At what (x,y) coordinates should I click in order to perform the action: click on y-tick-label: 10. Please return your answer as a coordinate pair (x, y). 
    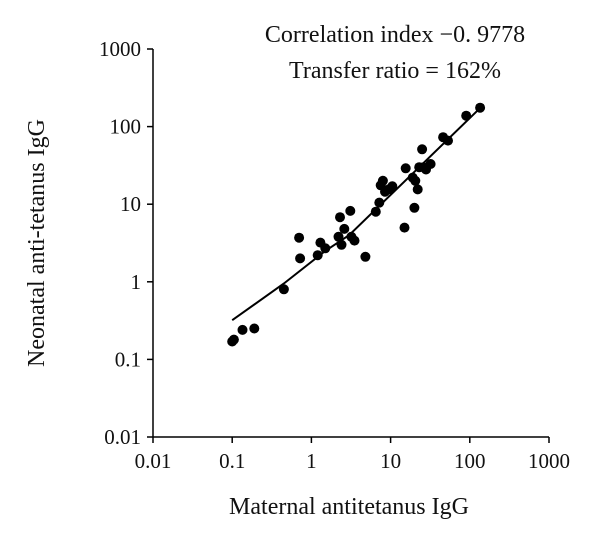
    Looking at the image, I should click on (130, 204).